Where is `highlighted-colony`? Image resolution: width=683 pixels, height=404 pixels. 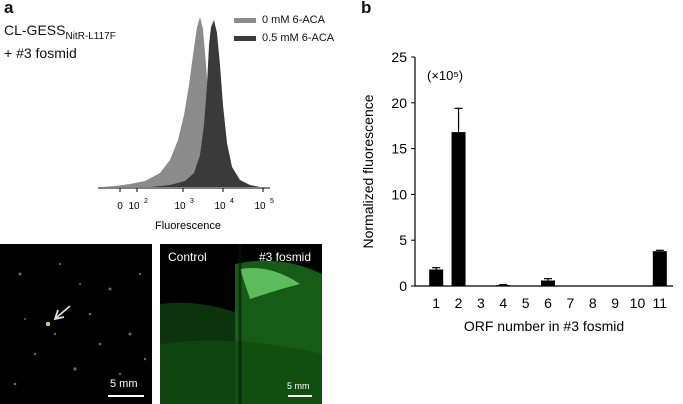
highlighted-colony is located at coordinates (48, 324).